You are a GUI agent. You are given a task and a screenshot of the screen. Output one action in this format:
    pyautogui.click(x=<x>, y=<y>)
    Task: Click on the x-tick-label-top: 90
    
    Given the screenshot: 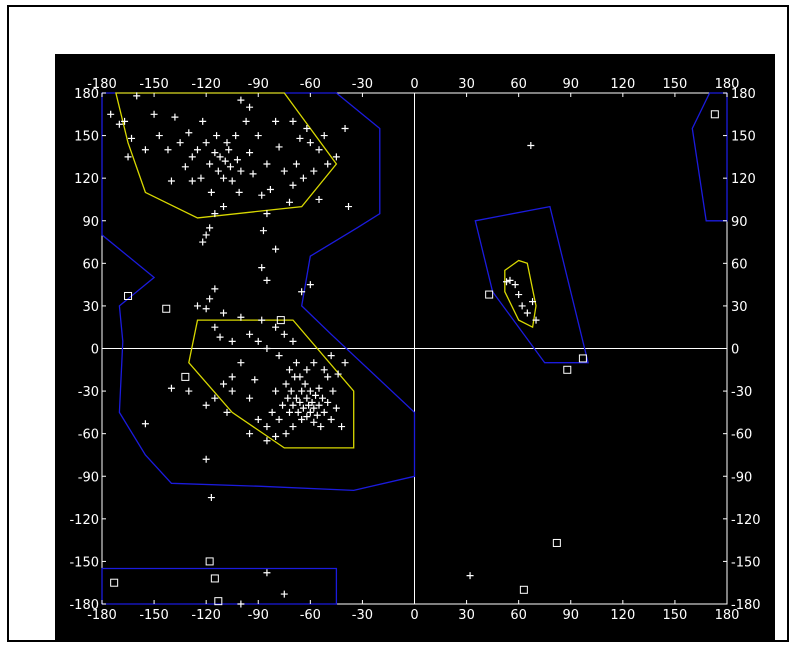 What is the action you would take?
    pyautogui.click(x=570, y=84)
    